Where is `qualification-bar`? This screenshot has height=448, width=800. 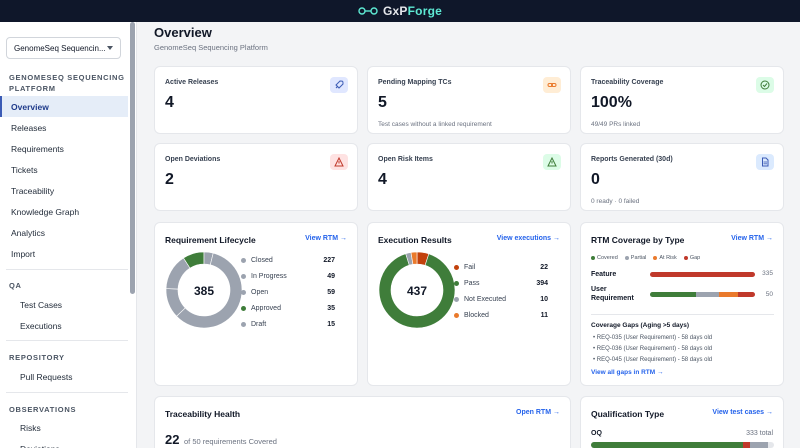 qualification-bar is located at coordinates (682, 445).